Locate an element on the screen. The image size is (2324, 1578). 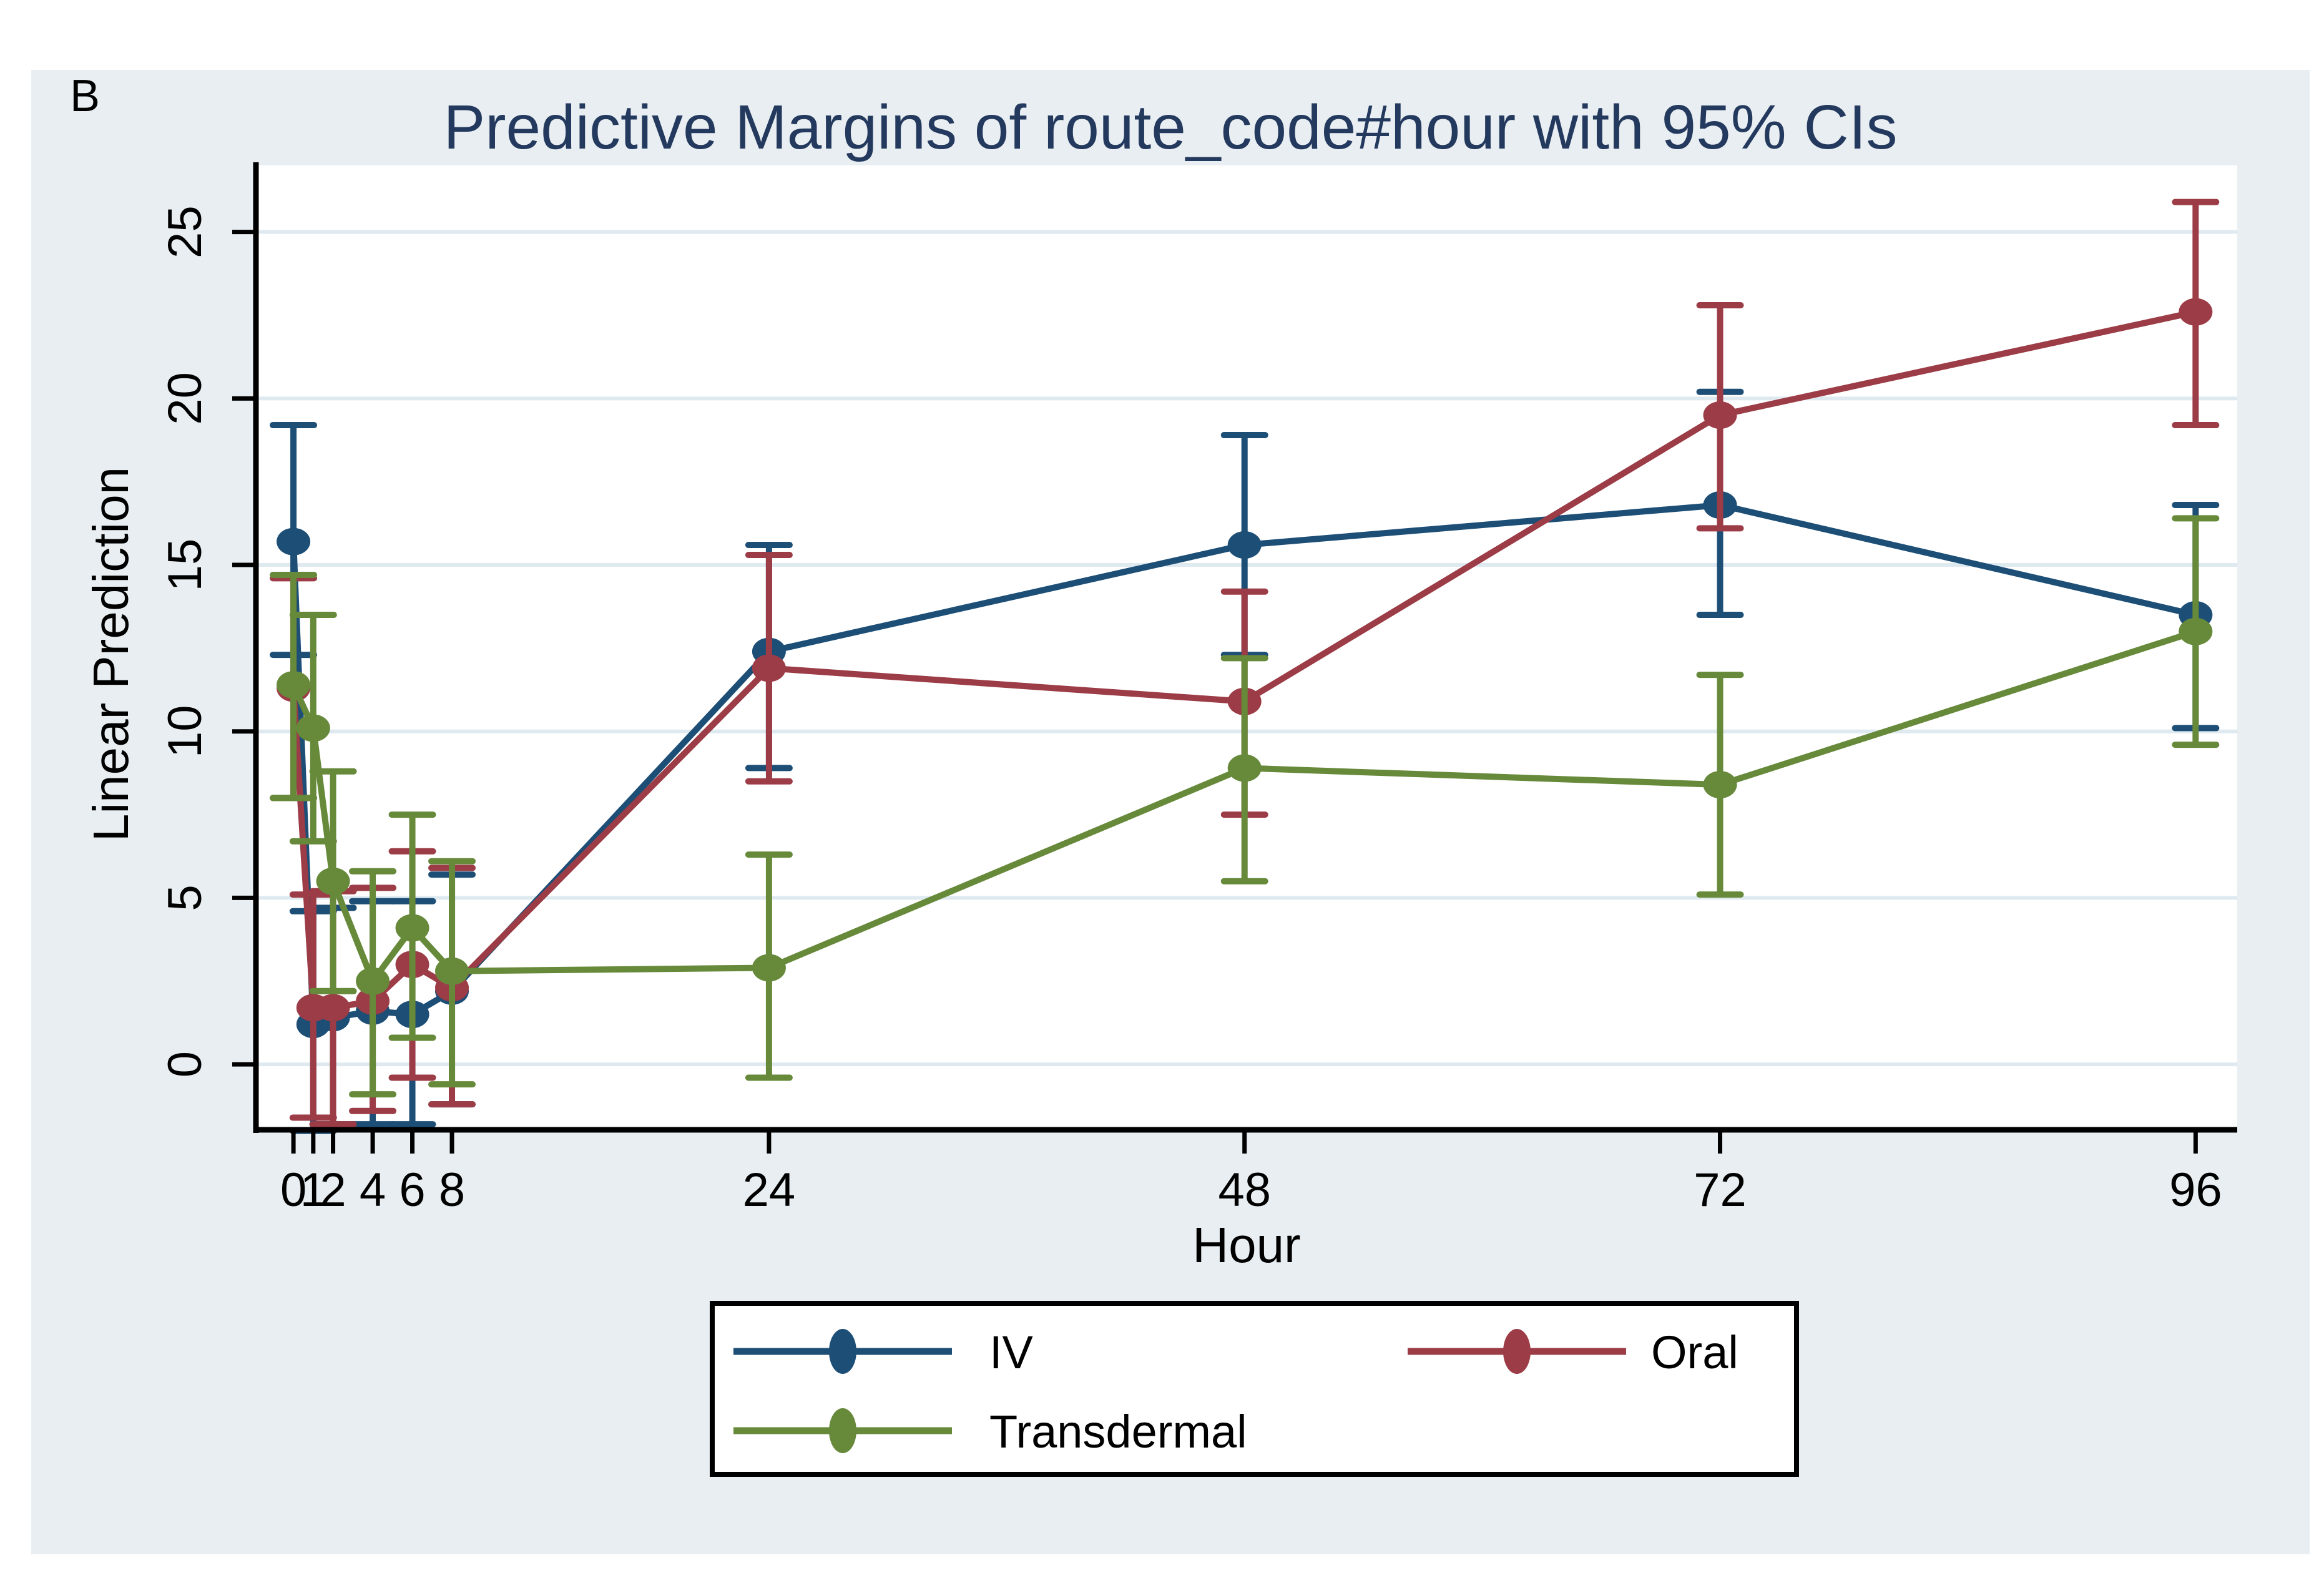
x-tick-label: 72 is located at coordinates (1720, 1190).